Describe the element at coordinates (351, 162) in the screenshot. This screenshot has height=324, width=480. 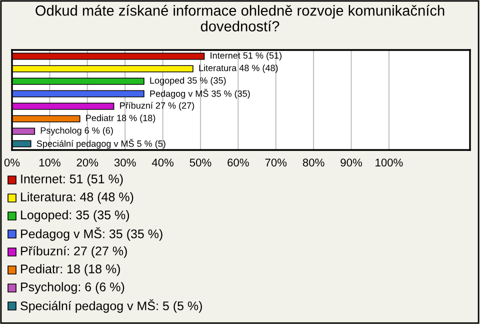
I see `x-tick-label: 90%` at that location.